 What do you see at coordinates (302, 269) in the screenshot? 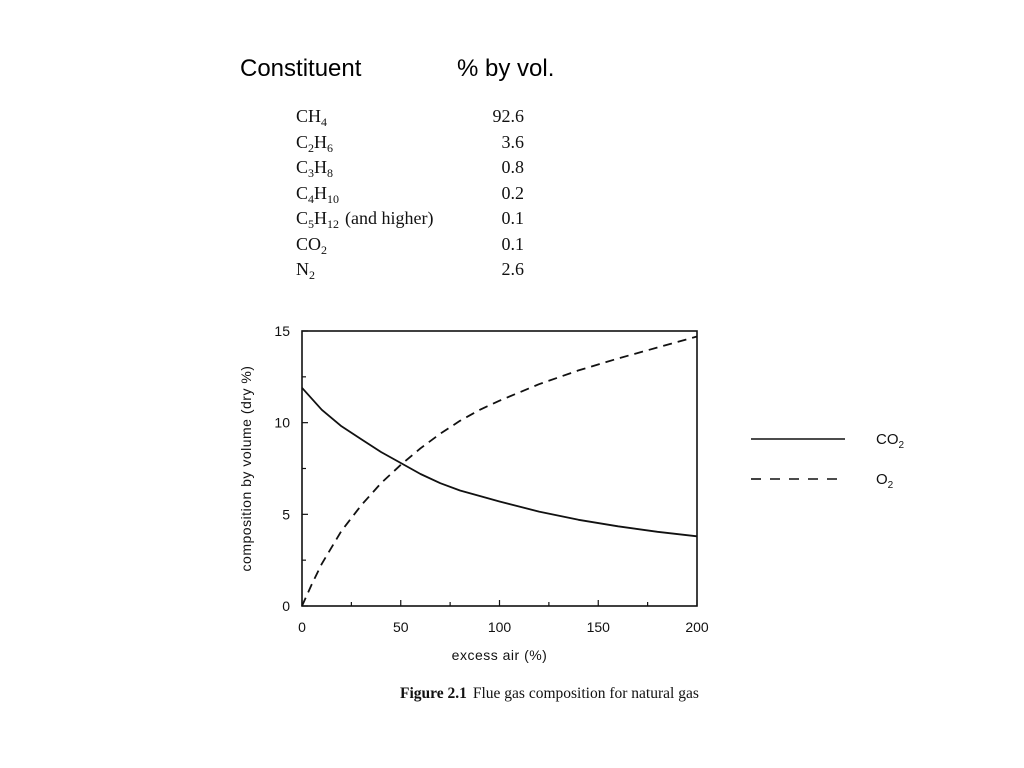
I see `formula-element: N` at bounding box center [302, 269].